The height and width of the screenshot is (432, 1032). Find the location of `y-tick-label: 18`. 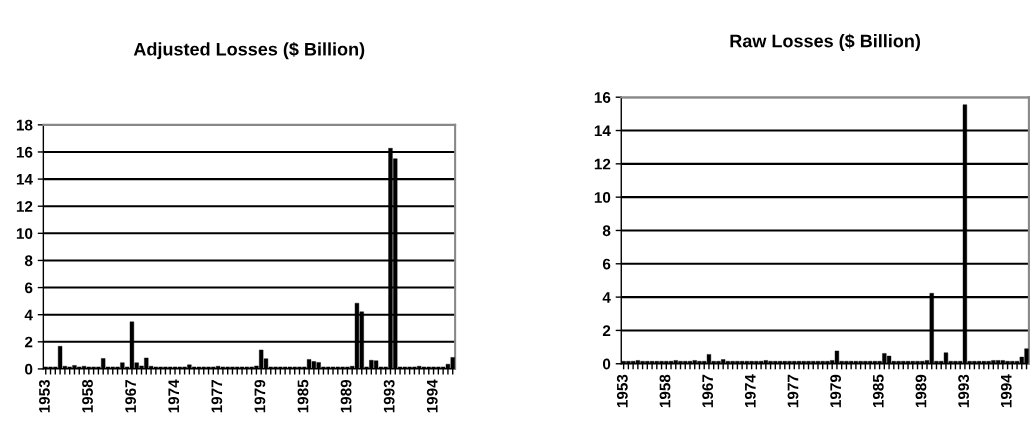

y-tick-label: 18 is located at coordinates (24, 125).